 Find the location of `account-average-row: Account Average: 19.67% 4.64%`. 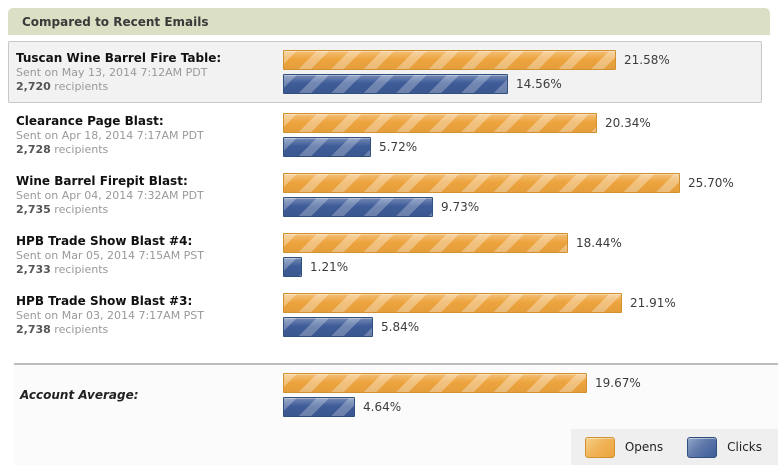

account-average-row: Account Average: 19.67% 4.64% is located at coordinates (396, 391).